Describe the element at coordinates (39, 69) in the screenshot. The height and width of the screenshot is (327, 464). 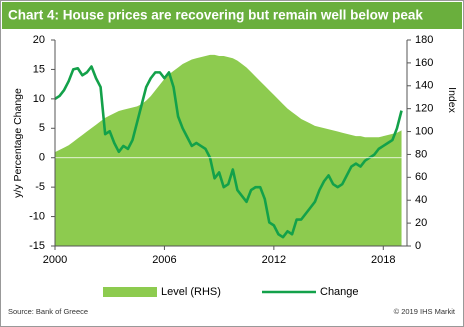
I see `y-tick-label: 15` at that location.